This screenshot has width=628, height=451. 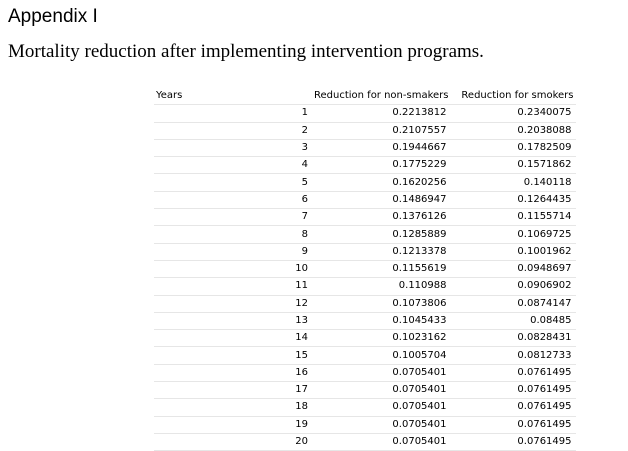 I want to click on table-row: 1 0.2213812 0.2340075, so click(x=365, y=113).